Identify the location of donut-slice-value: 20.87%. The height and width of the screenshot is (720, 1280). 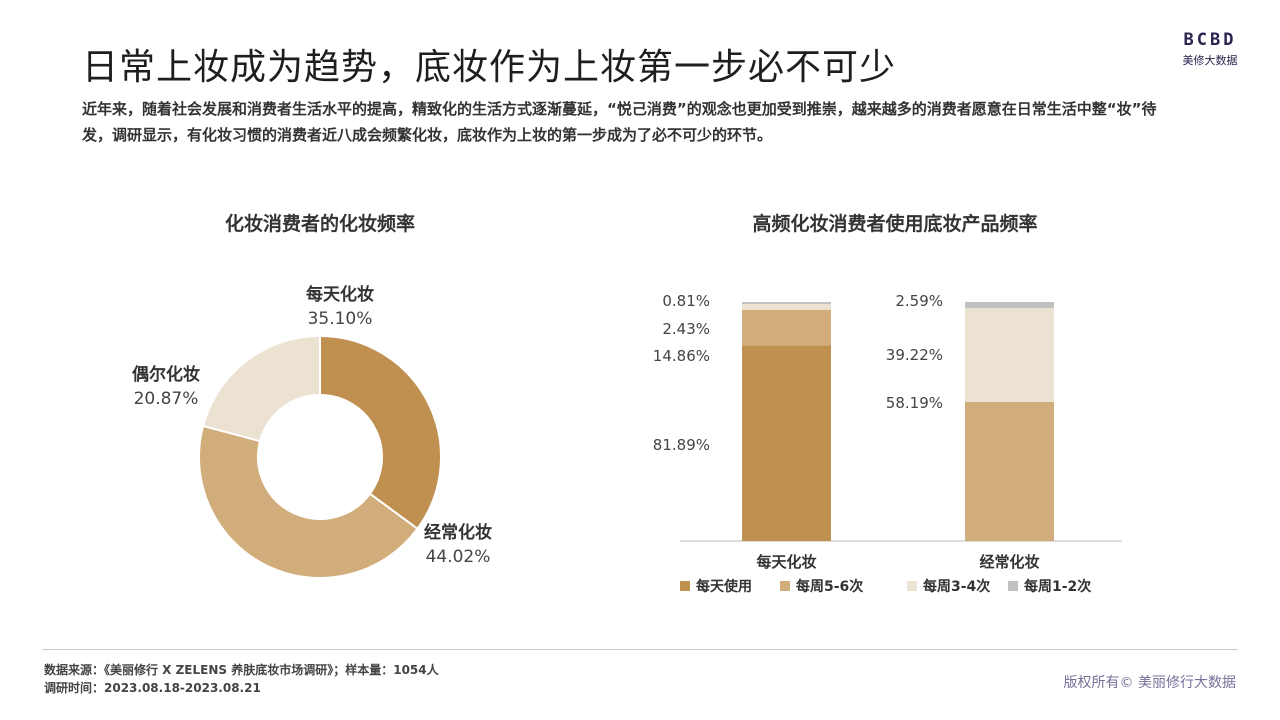
(166, 399).